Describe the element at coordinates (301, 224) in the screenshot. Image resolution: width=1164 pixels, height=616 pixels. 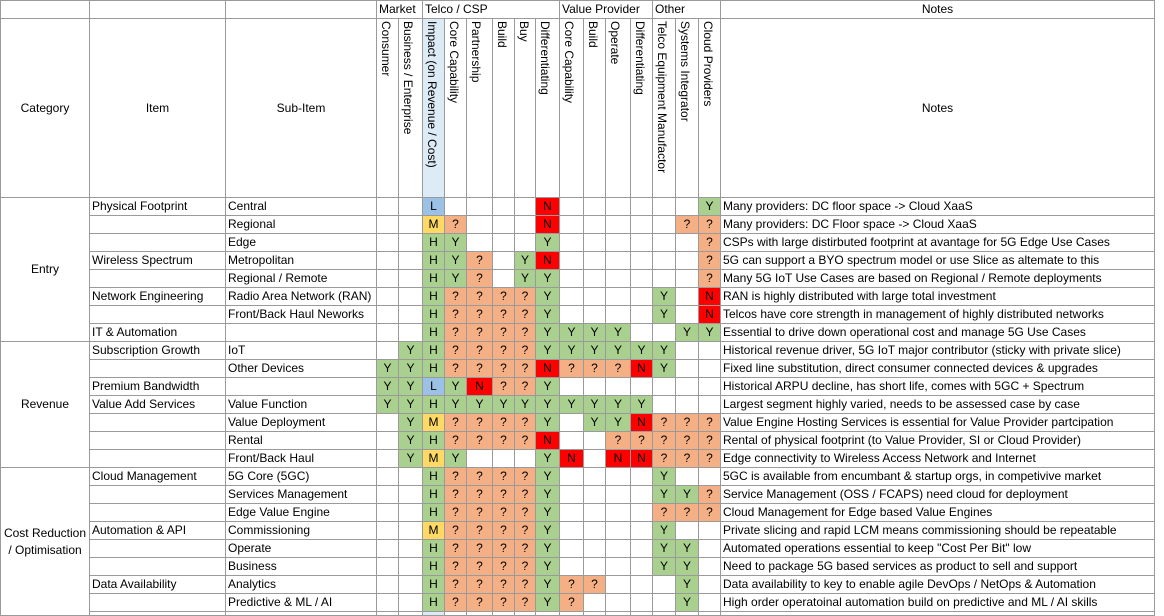
I see `subitem-cell: Regional` at that location.